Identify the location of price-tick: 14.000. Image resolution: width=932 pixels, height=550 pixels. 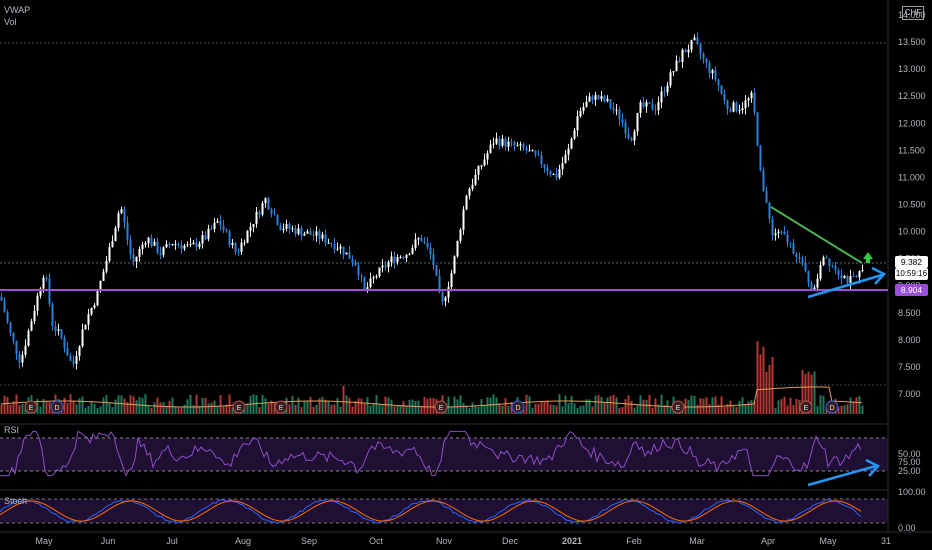
(912, 15).